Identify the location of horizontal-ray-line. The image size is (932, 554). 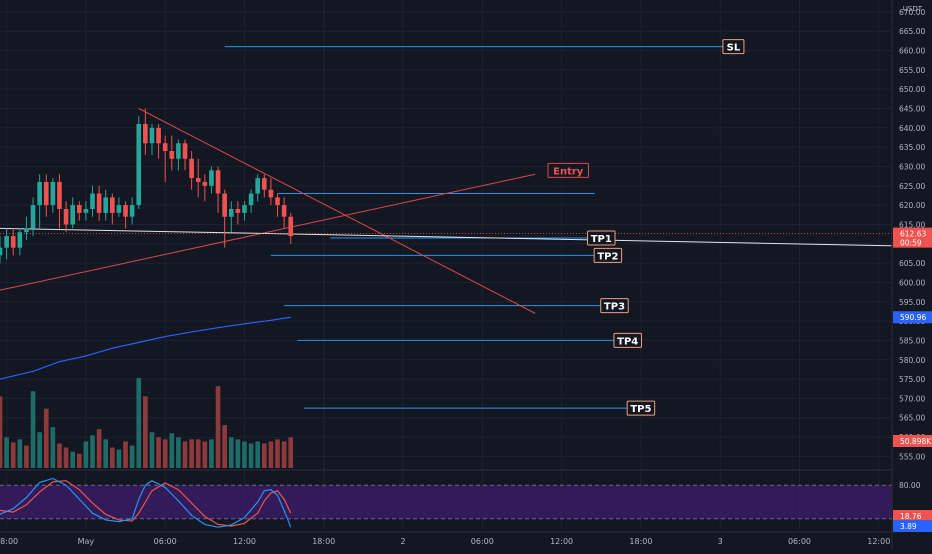
(446, 237).